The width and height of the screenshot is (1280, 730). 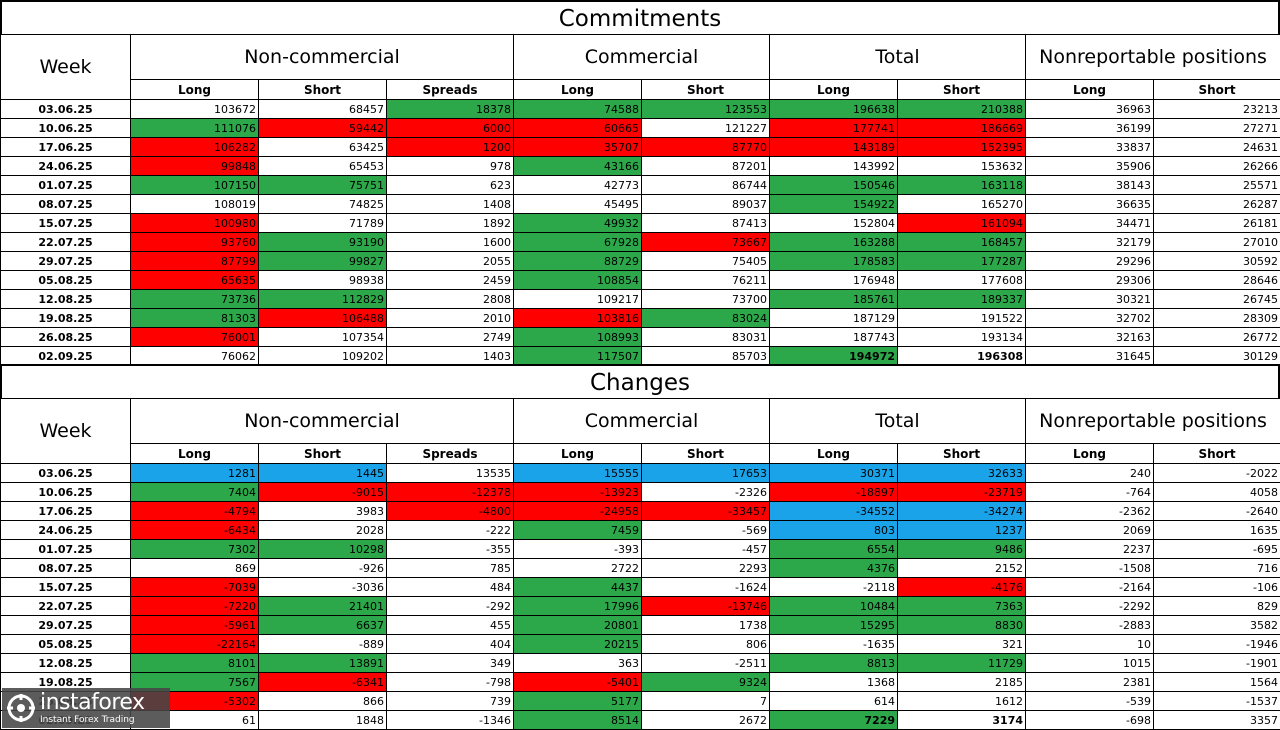 I want to click on noncommercial-long-cell: 93760, so click(x=195, y=242).